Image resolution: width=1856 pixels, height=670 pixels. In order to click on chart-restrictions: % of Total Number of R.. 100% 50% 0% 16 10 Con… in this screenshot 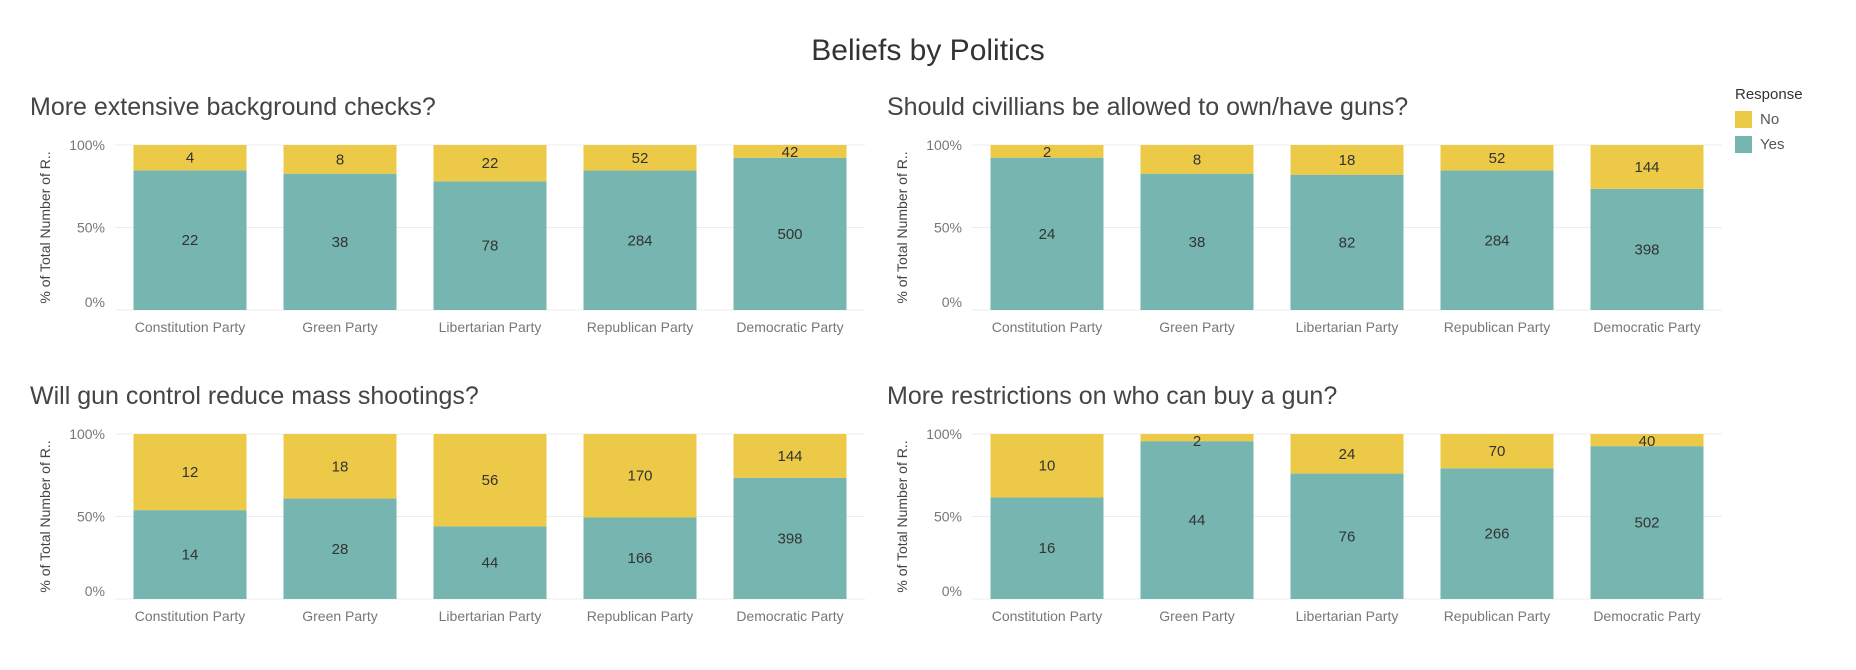, I will do `click(1308, 526)`.